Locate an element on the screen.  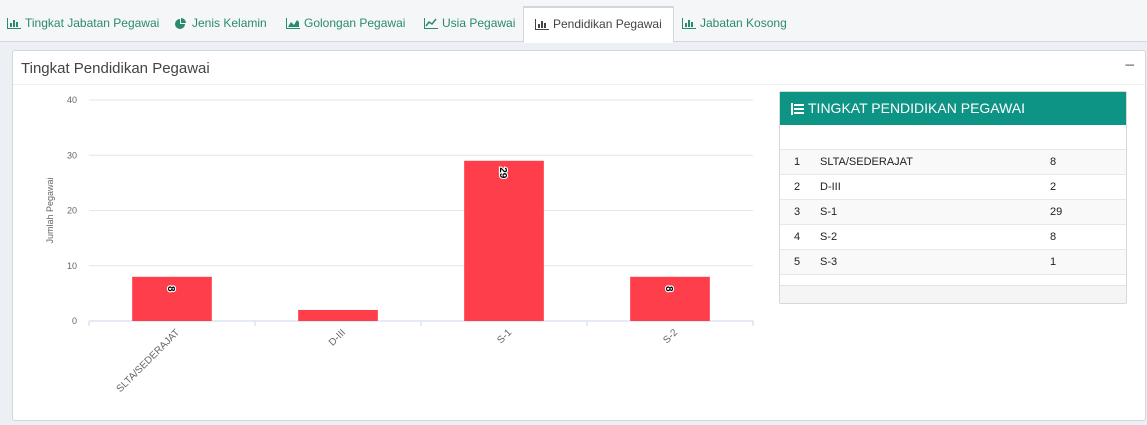
tab-label: Jabatan Kosong is located at coordinates (743, 23).